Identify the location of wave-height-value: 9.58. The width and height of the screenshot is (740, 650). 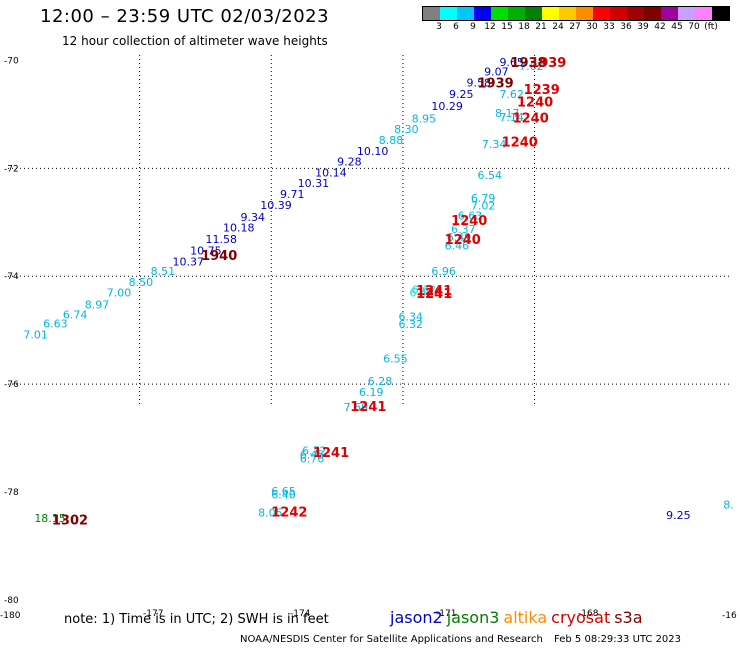
(479, 82).